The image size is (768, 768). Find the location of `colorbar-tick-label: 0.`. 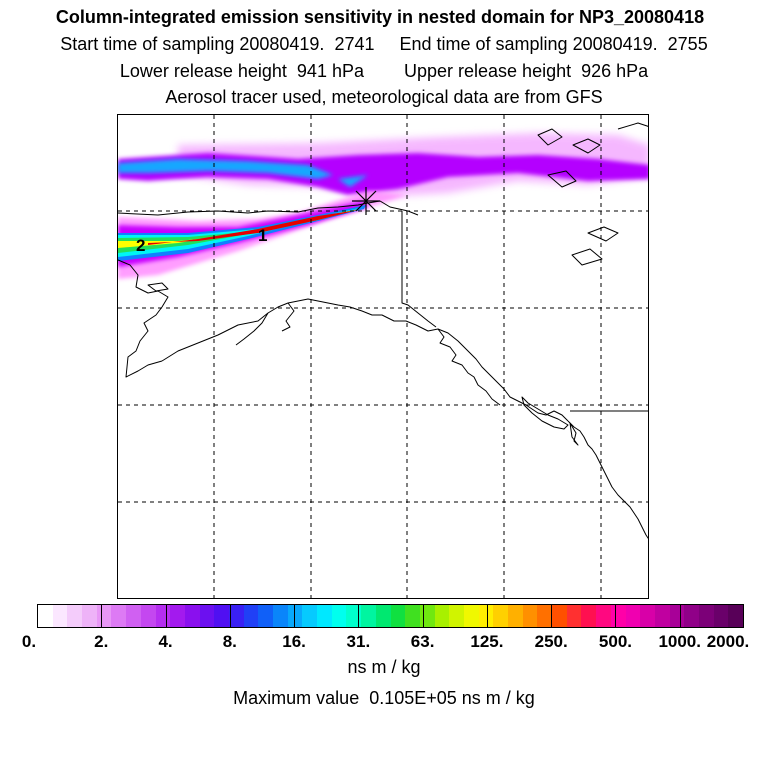

colorbar-tick-label: 0. is located at coordinates (29, 641).